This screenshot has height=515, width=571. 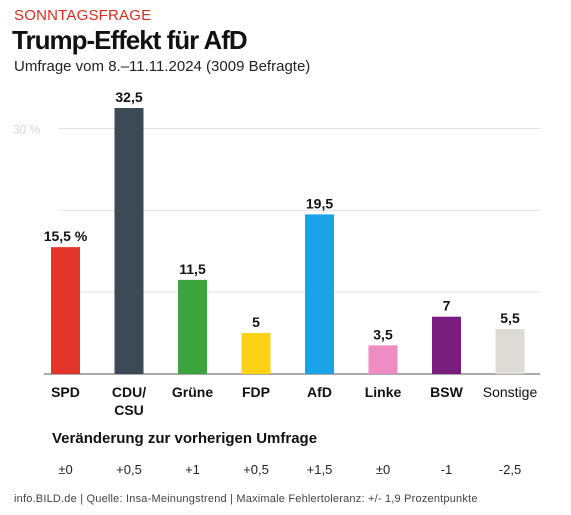 I want to click on change-value: -2,5, so click(x=510, y=469).